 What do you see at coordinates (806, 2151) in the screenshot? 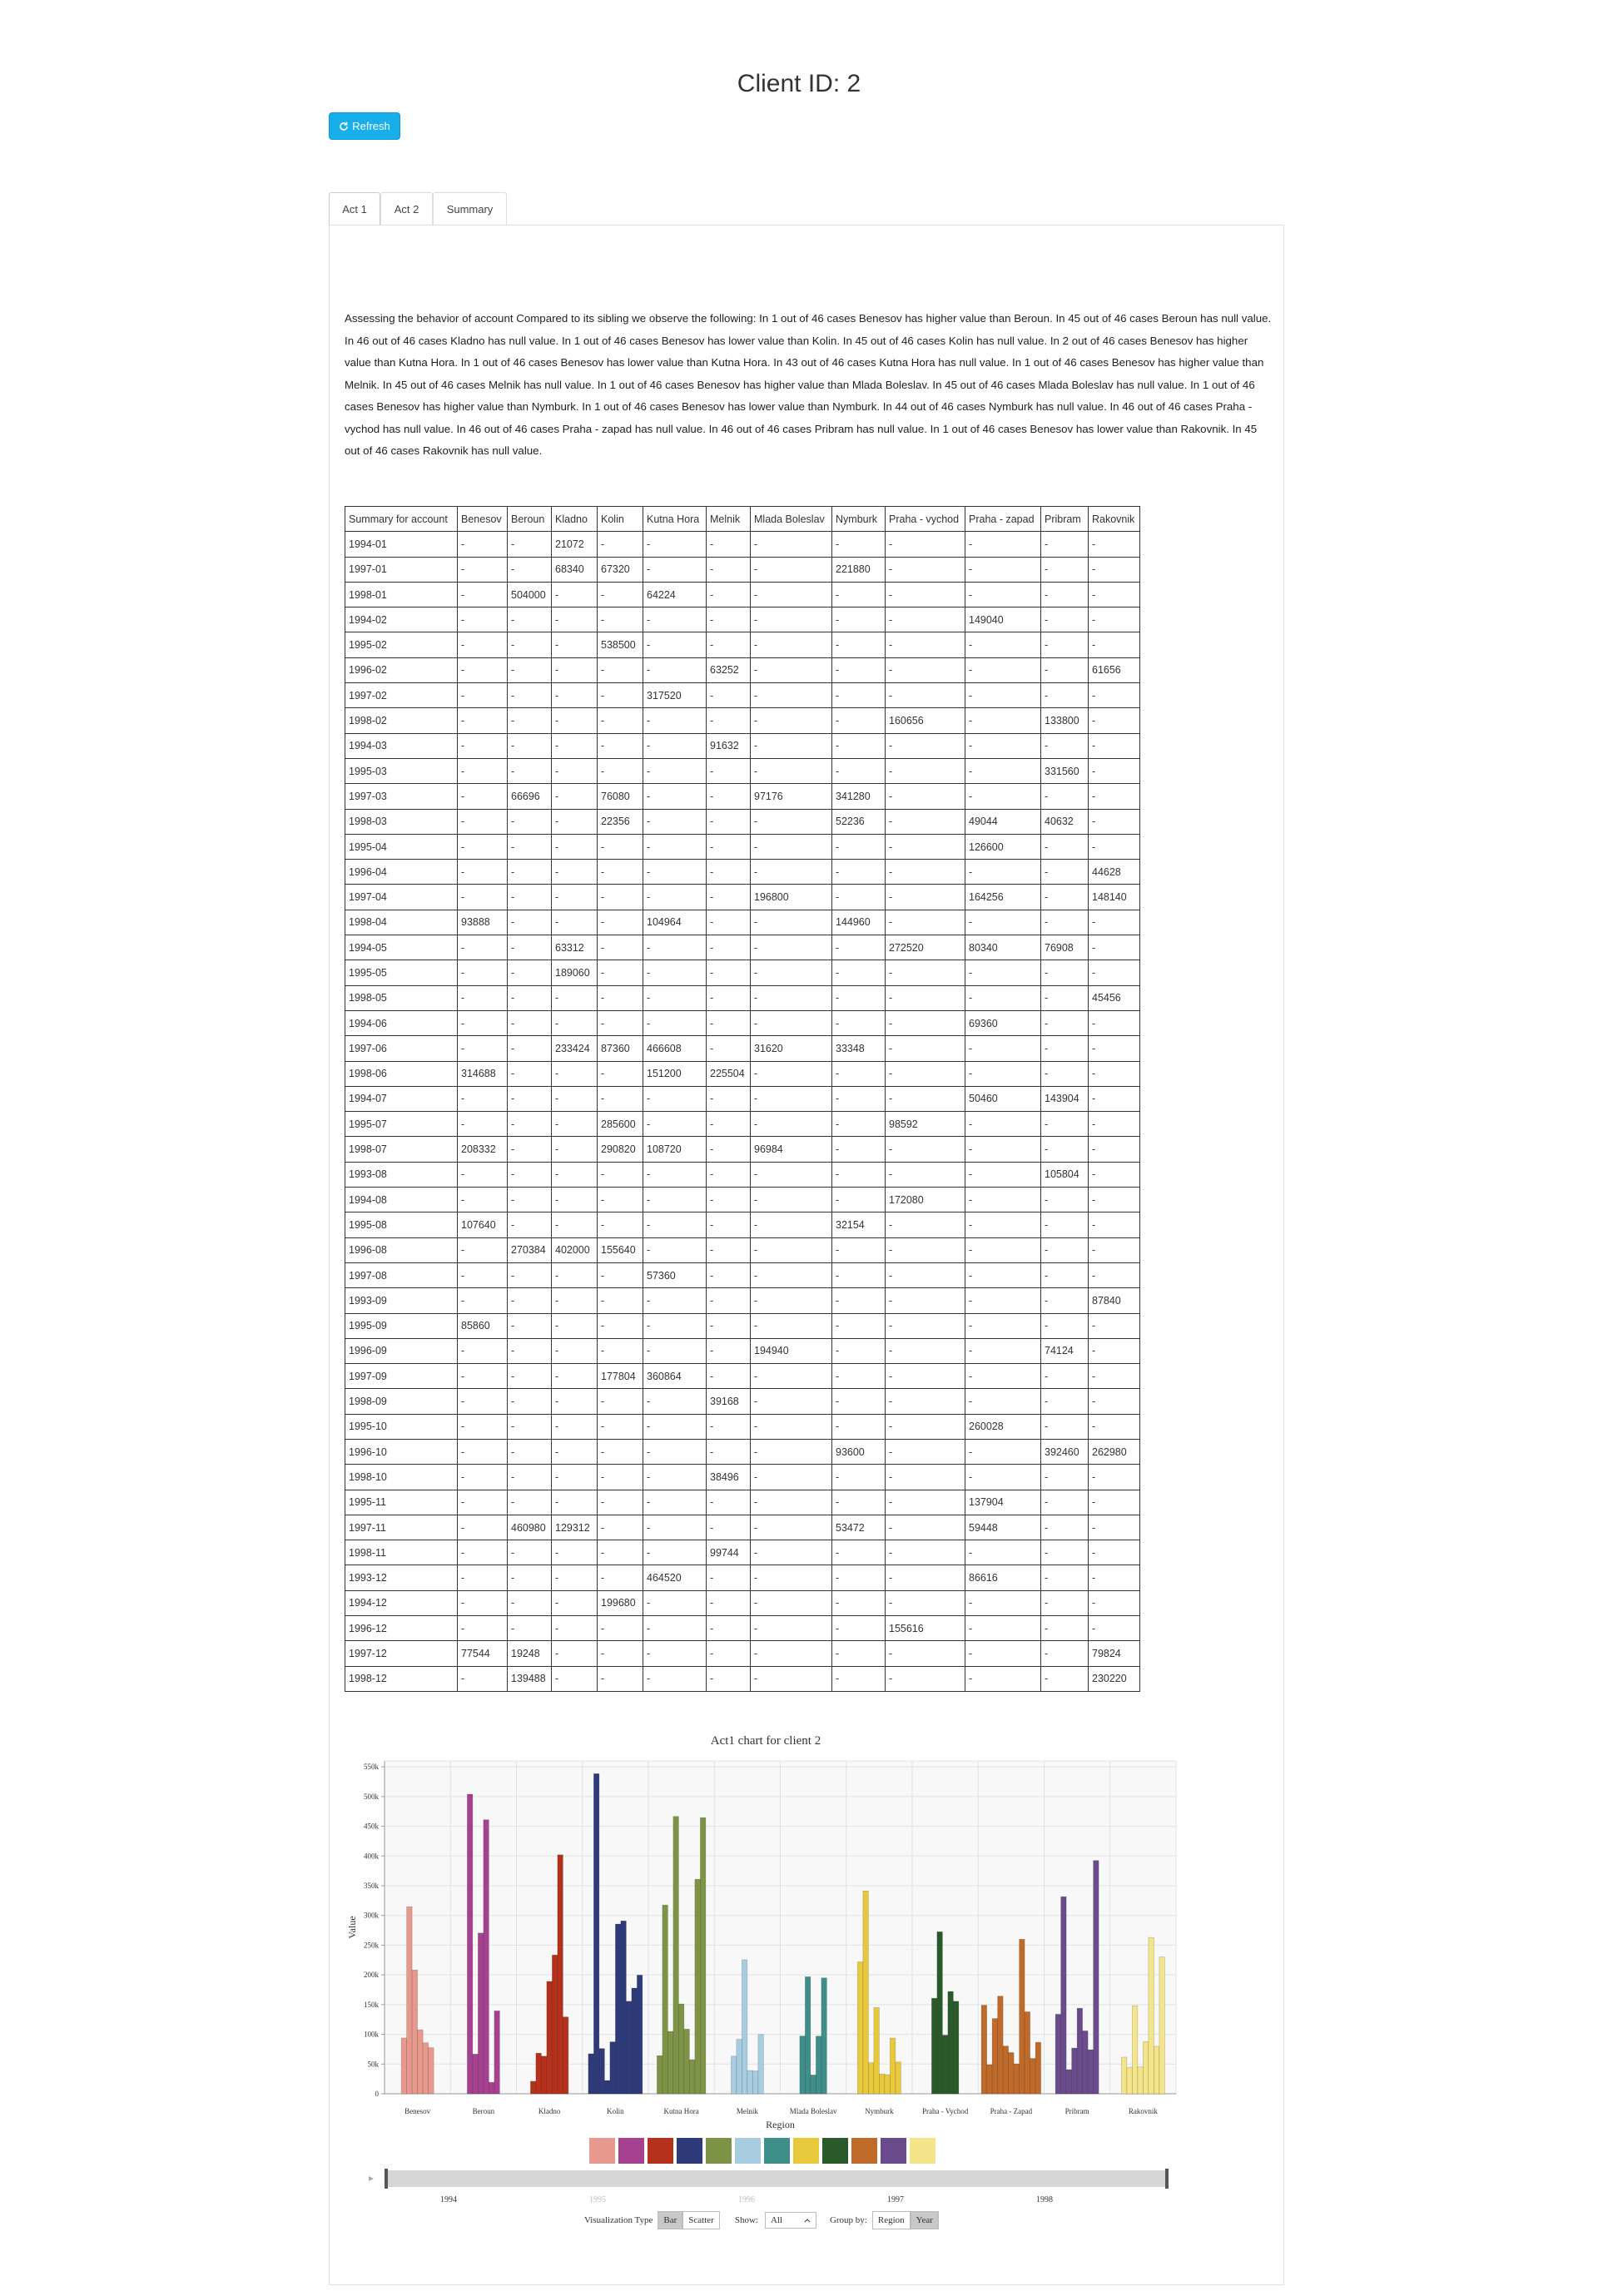
I see `legend-swatch` at bounding box center [806, 2151].